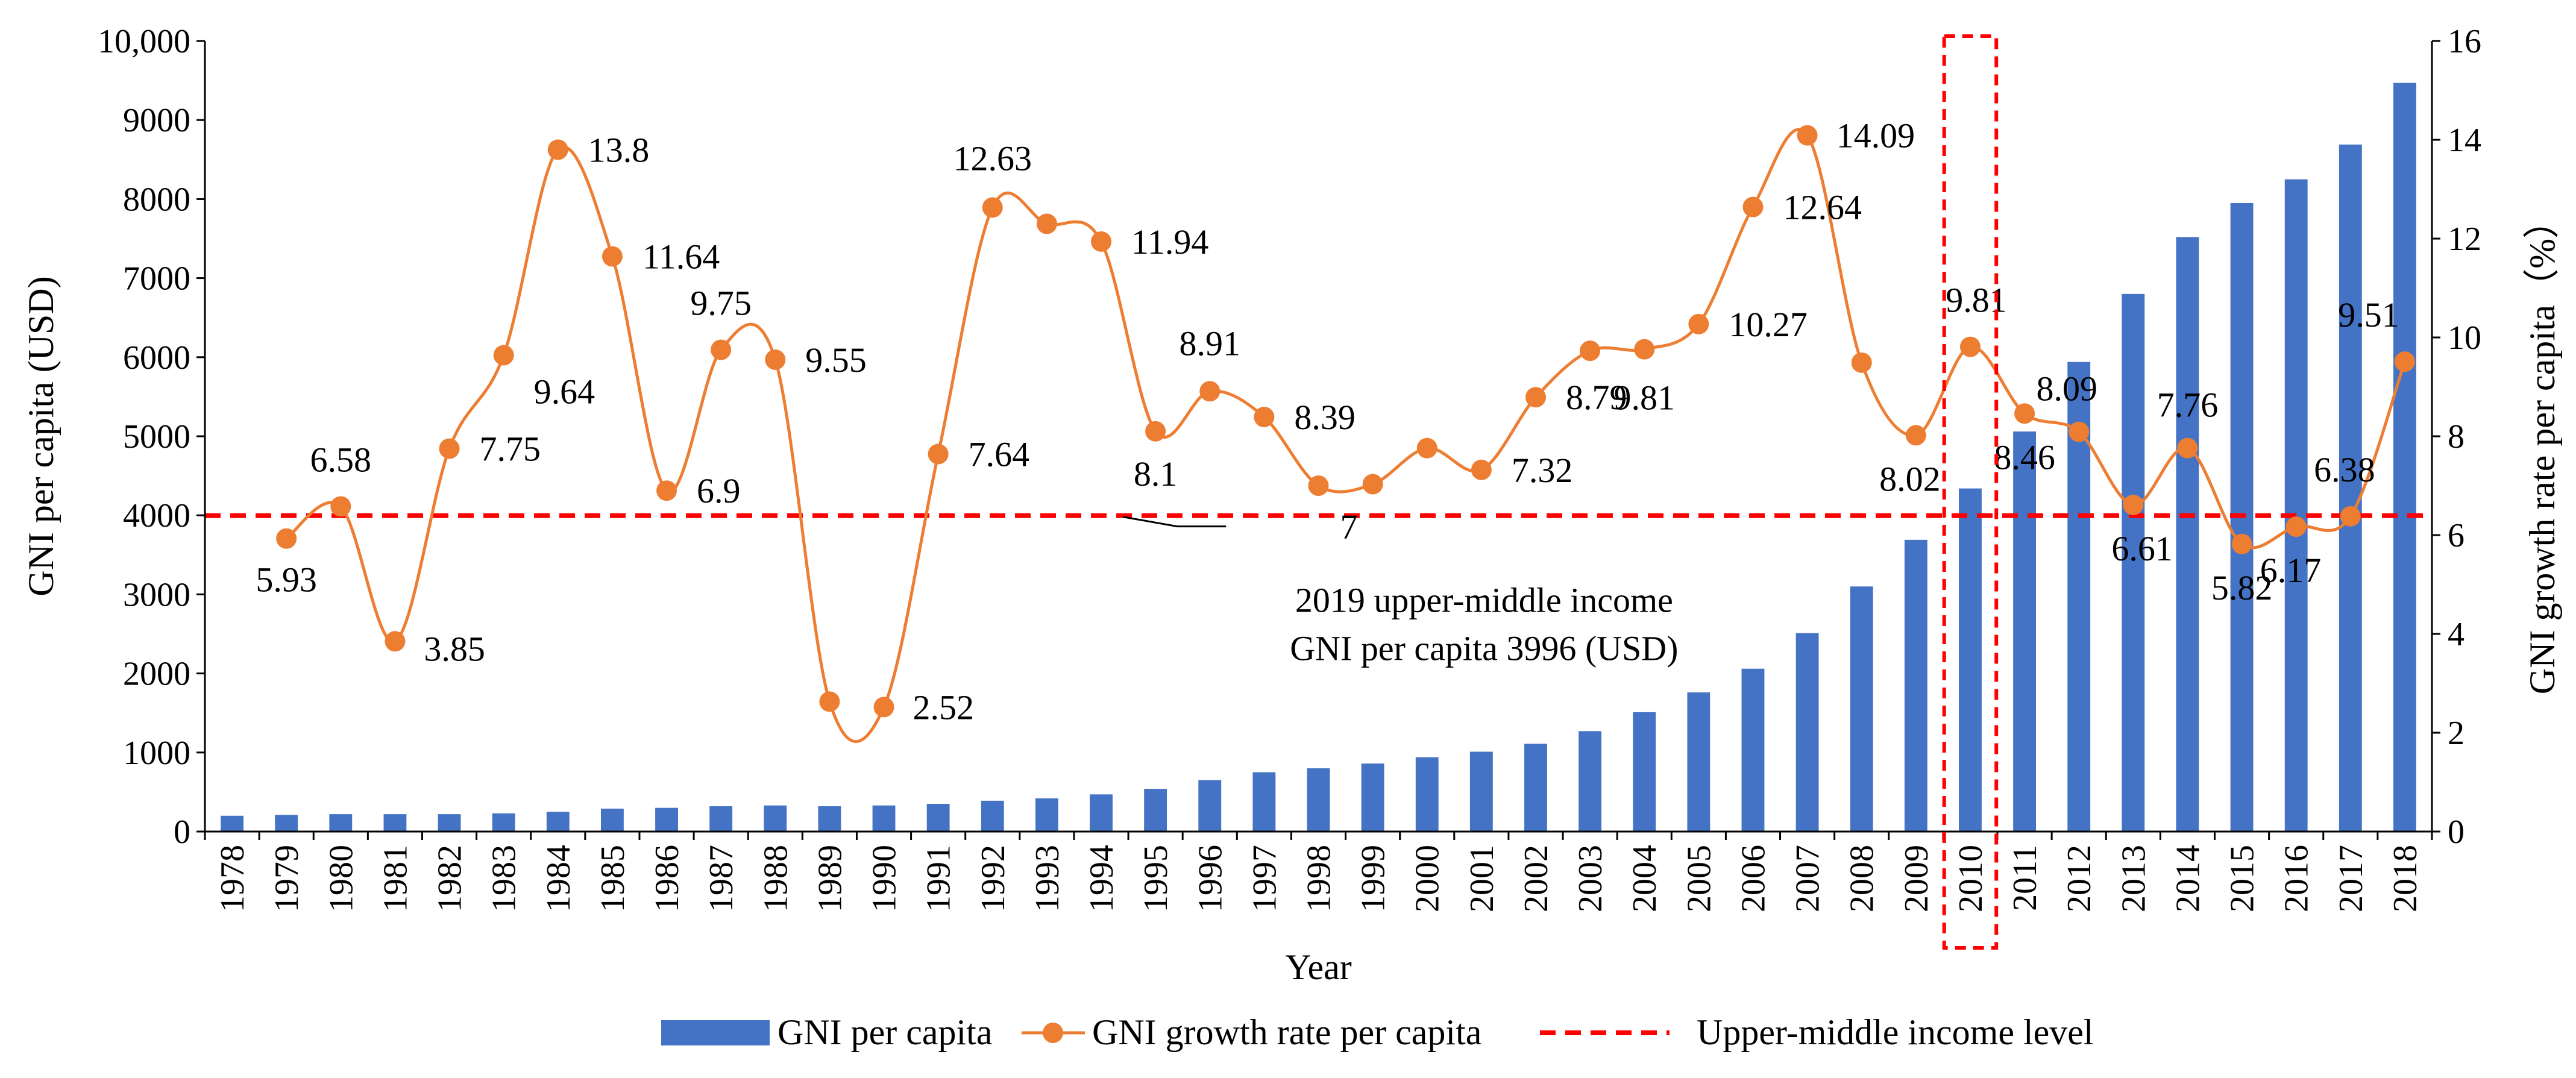 The height and width of the screenshot is (1078, 2576). What do you see at coordinates (836, 360) in the screenshot?
I see `growth-label-1988: 9.55` at bounding box center [836, 360].